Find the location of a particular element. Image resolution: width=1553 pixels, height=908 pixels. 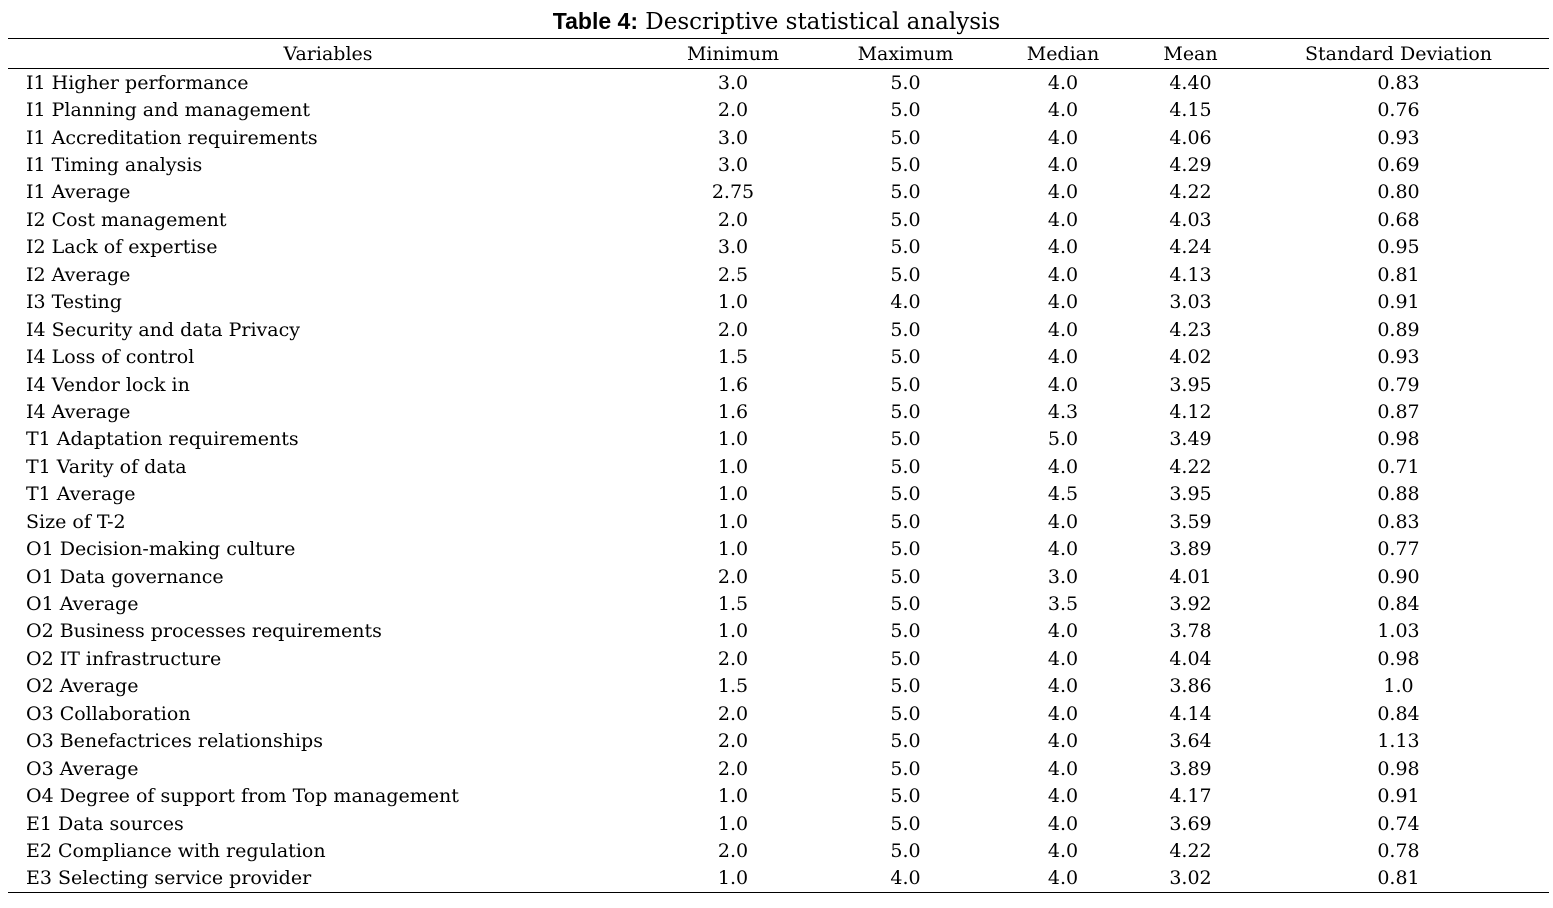

variable-cell: I4 Average is located at coordinates (78, 411).